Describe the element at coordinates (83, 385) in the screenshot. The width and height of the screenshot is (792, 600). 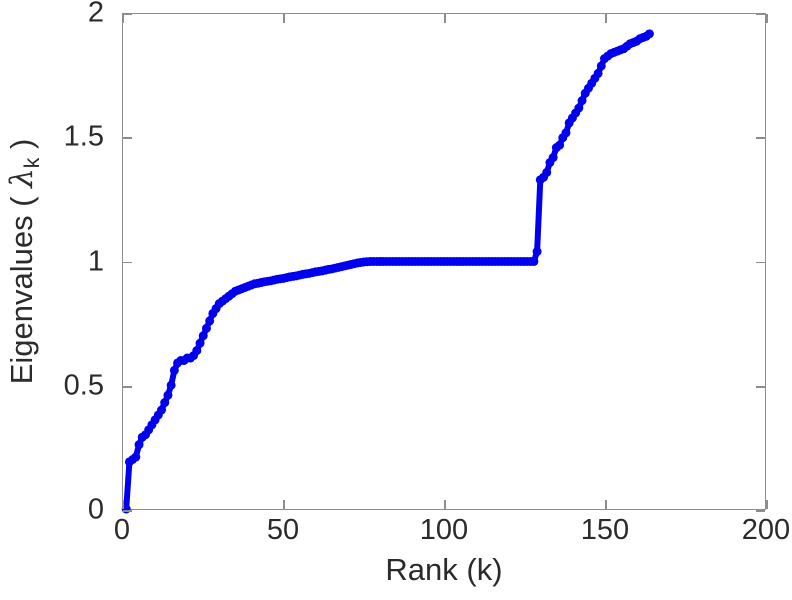
I see `y-tick-label: 0.5` at that location.